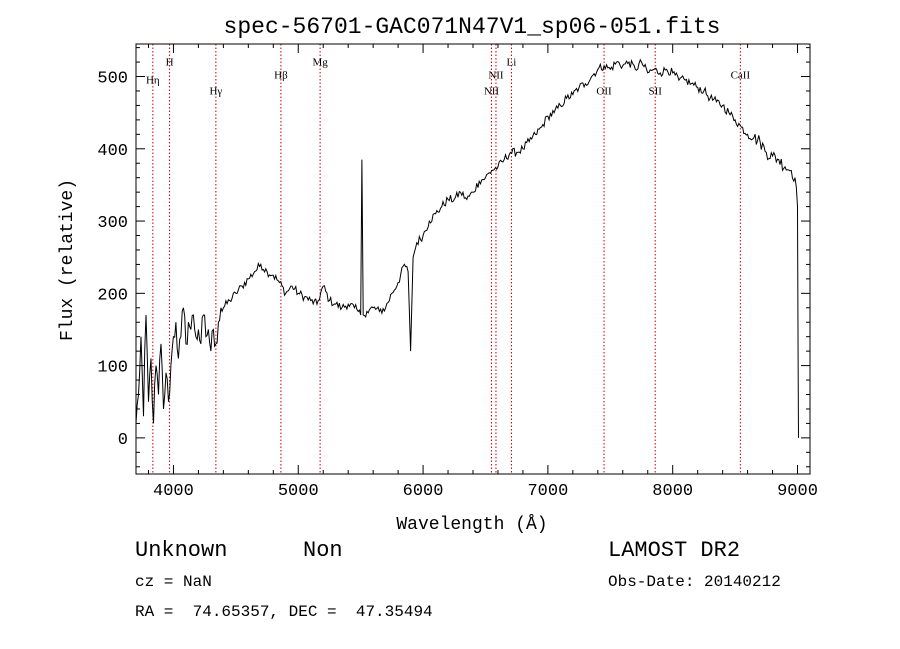 This screenshot has width=900, height=649. I want to click on x-tick-label: 4000, so click(173, 491).